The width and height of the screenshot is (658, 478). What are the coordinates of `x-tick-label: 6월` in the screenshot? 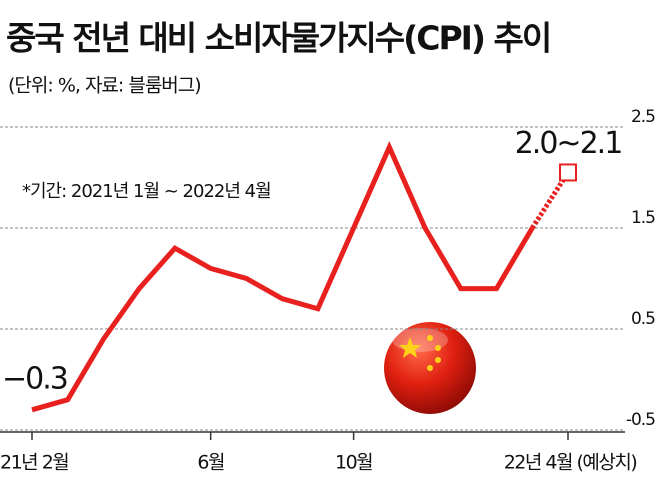 It's located at (210, 463).